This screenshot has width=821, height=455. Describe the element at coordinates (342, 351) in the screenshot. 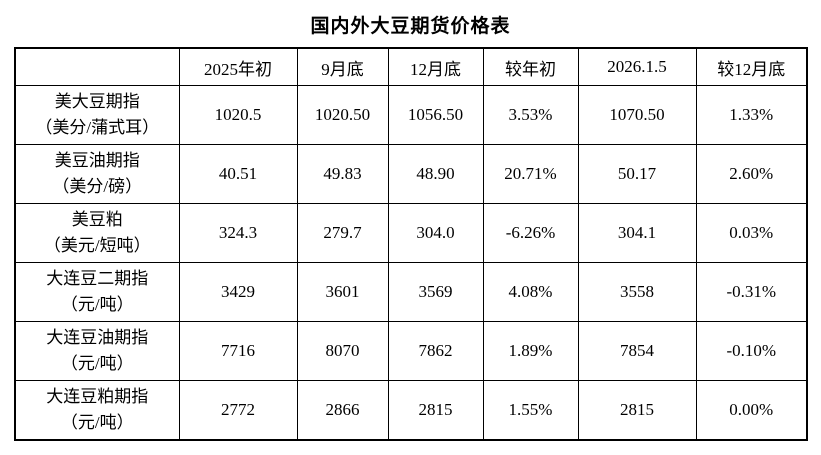

I see `value-cell: 8070` at that location.